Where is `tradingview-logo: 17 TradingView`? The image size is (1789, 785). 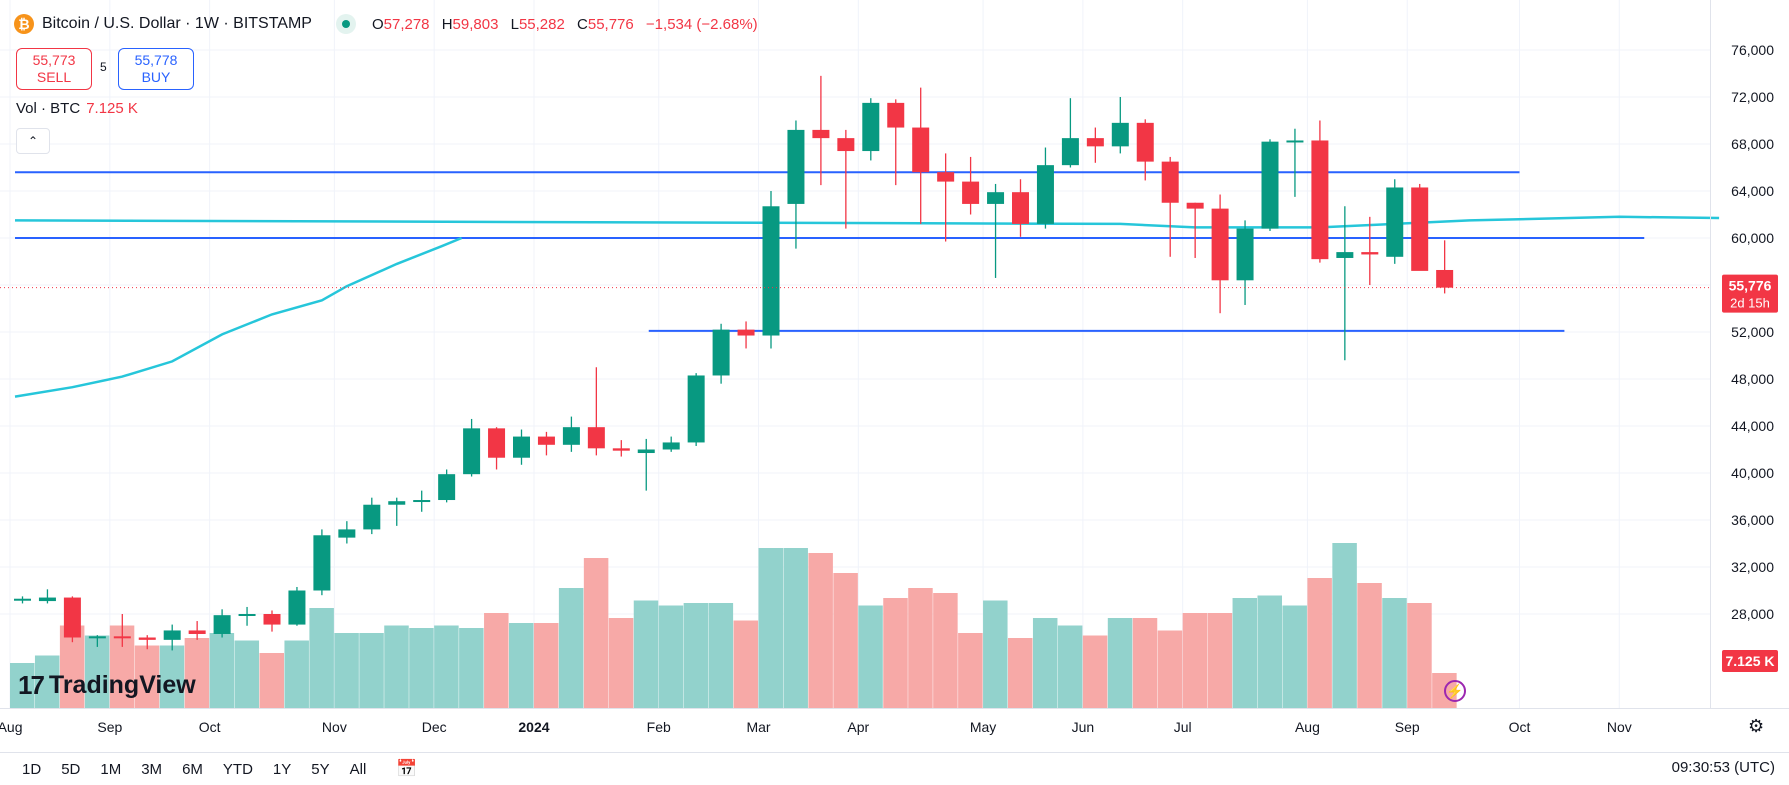 tradingview-logo: 17 TradingView is located at coordinates (107, 685).